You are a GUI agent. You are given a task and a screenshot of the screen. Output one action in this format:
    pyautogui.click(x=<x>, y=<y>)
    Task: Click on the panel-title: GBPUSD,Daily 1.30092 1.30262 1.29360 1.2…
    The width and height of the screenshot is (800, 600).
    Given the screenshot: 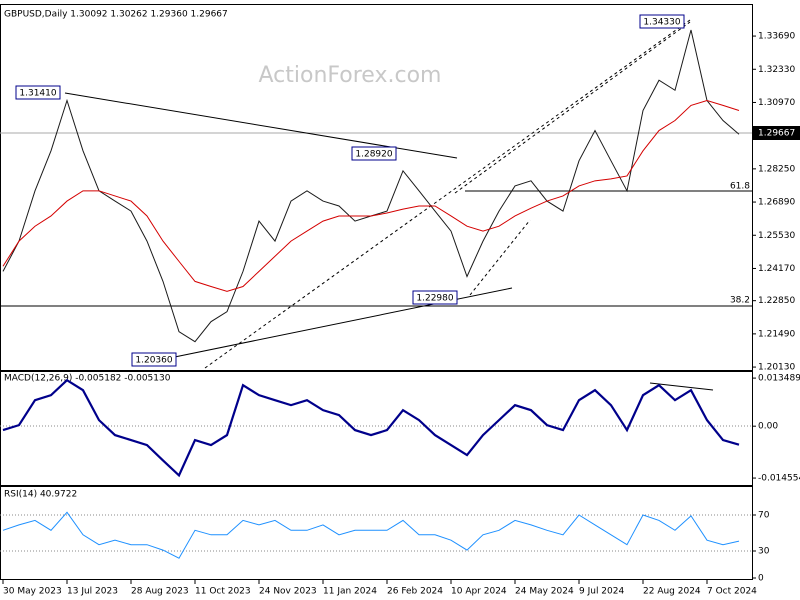 What is the action you would take?
    pyautogui.click(x=116, y=15)
    